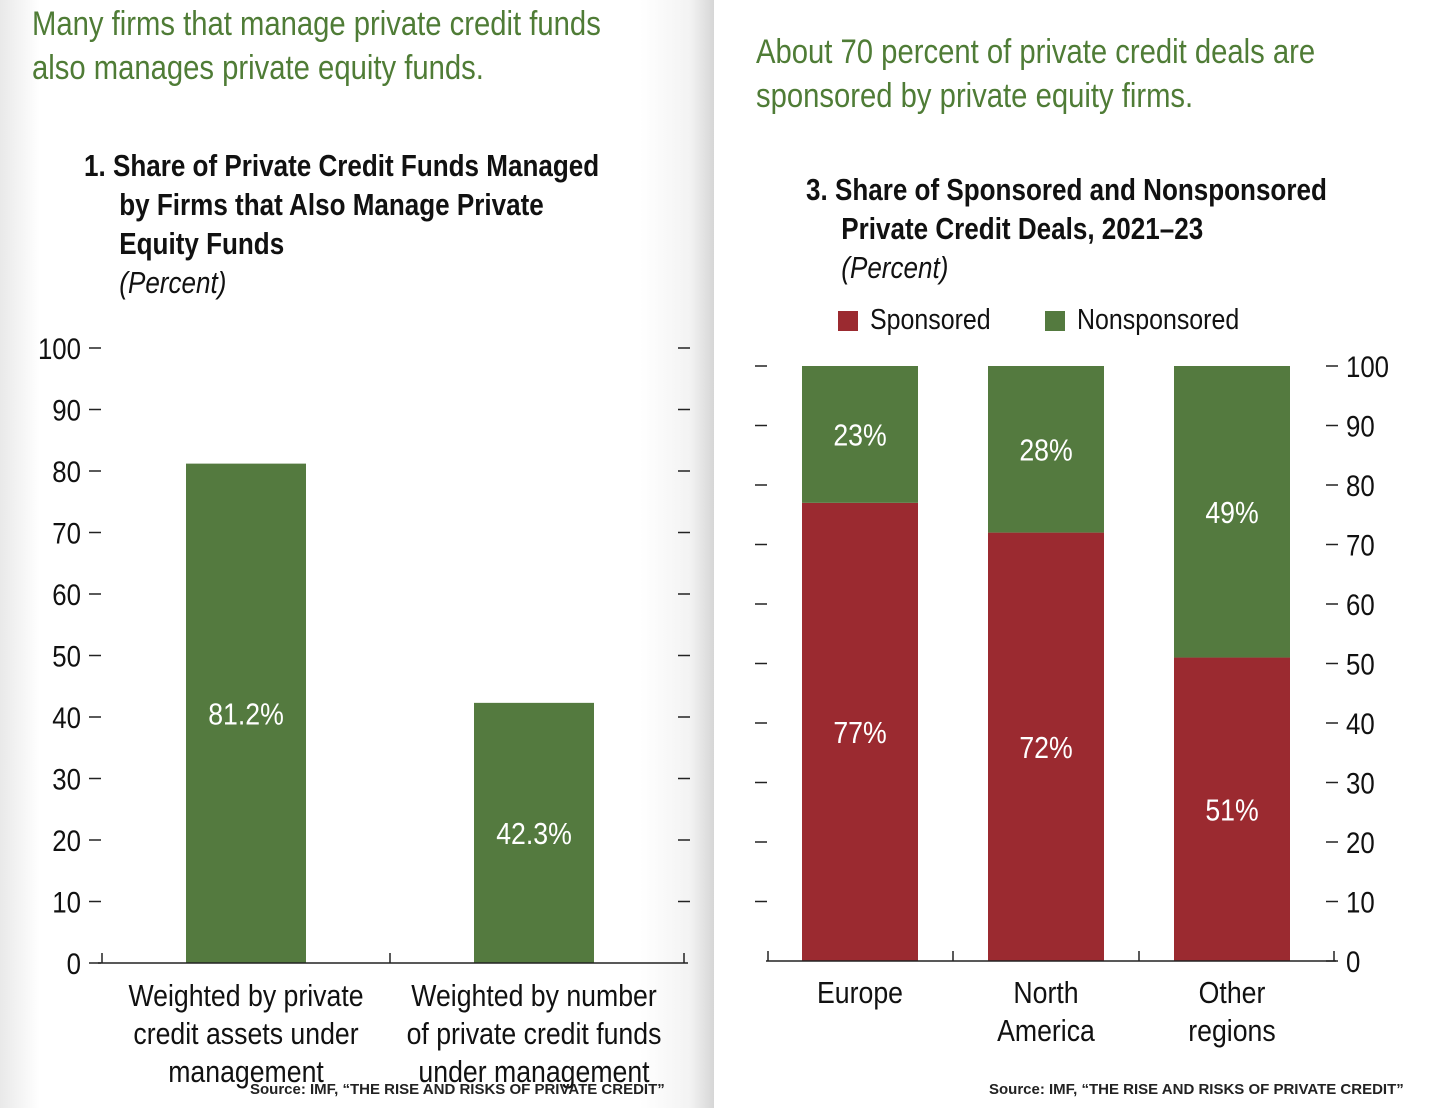 Image resolution: width=1440 pixels, height=1108 pixels. I want to click on chart1-category-label: credit assets under, so click(246, 1034).